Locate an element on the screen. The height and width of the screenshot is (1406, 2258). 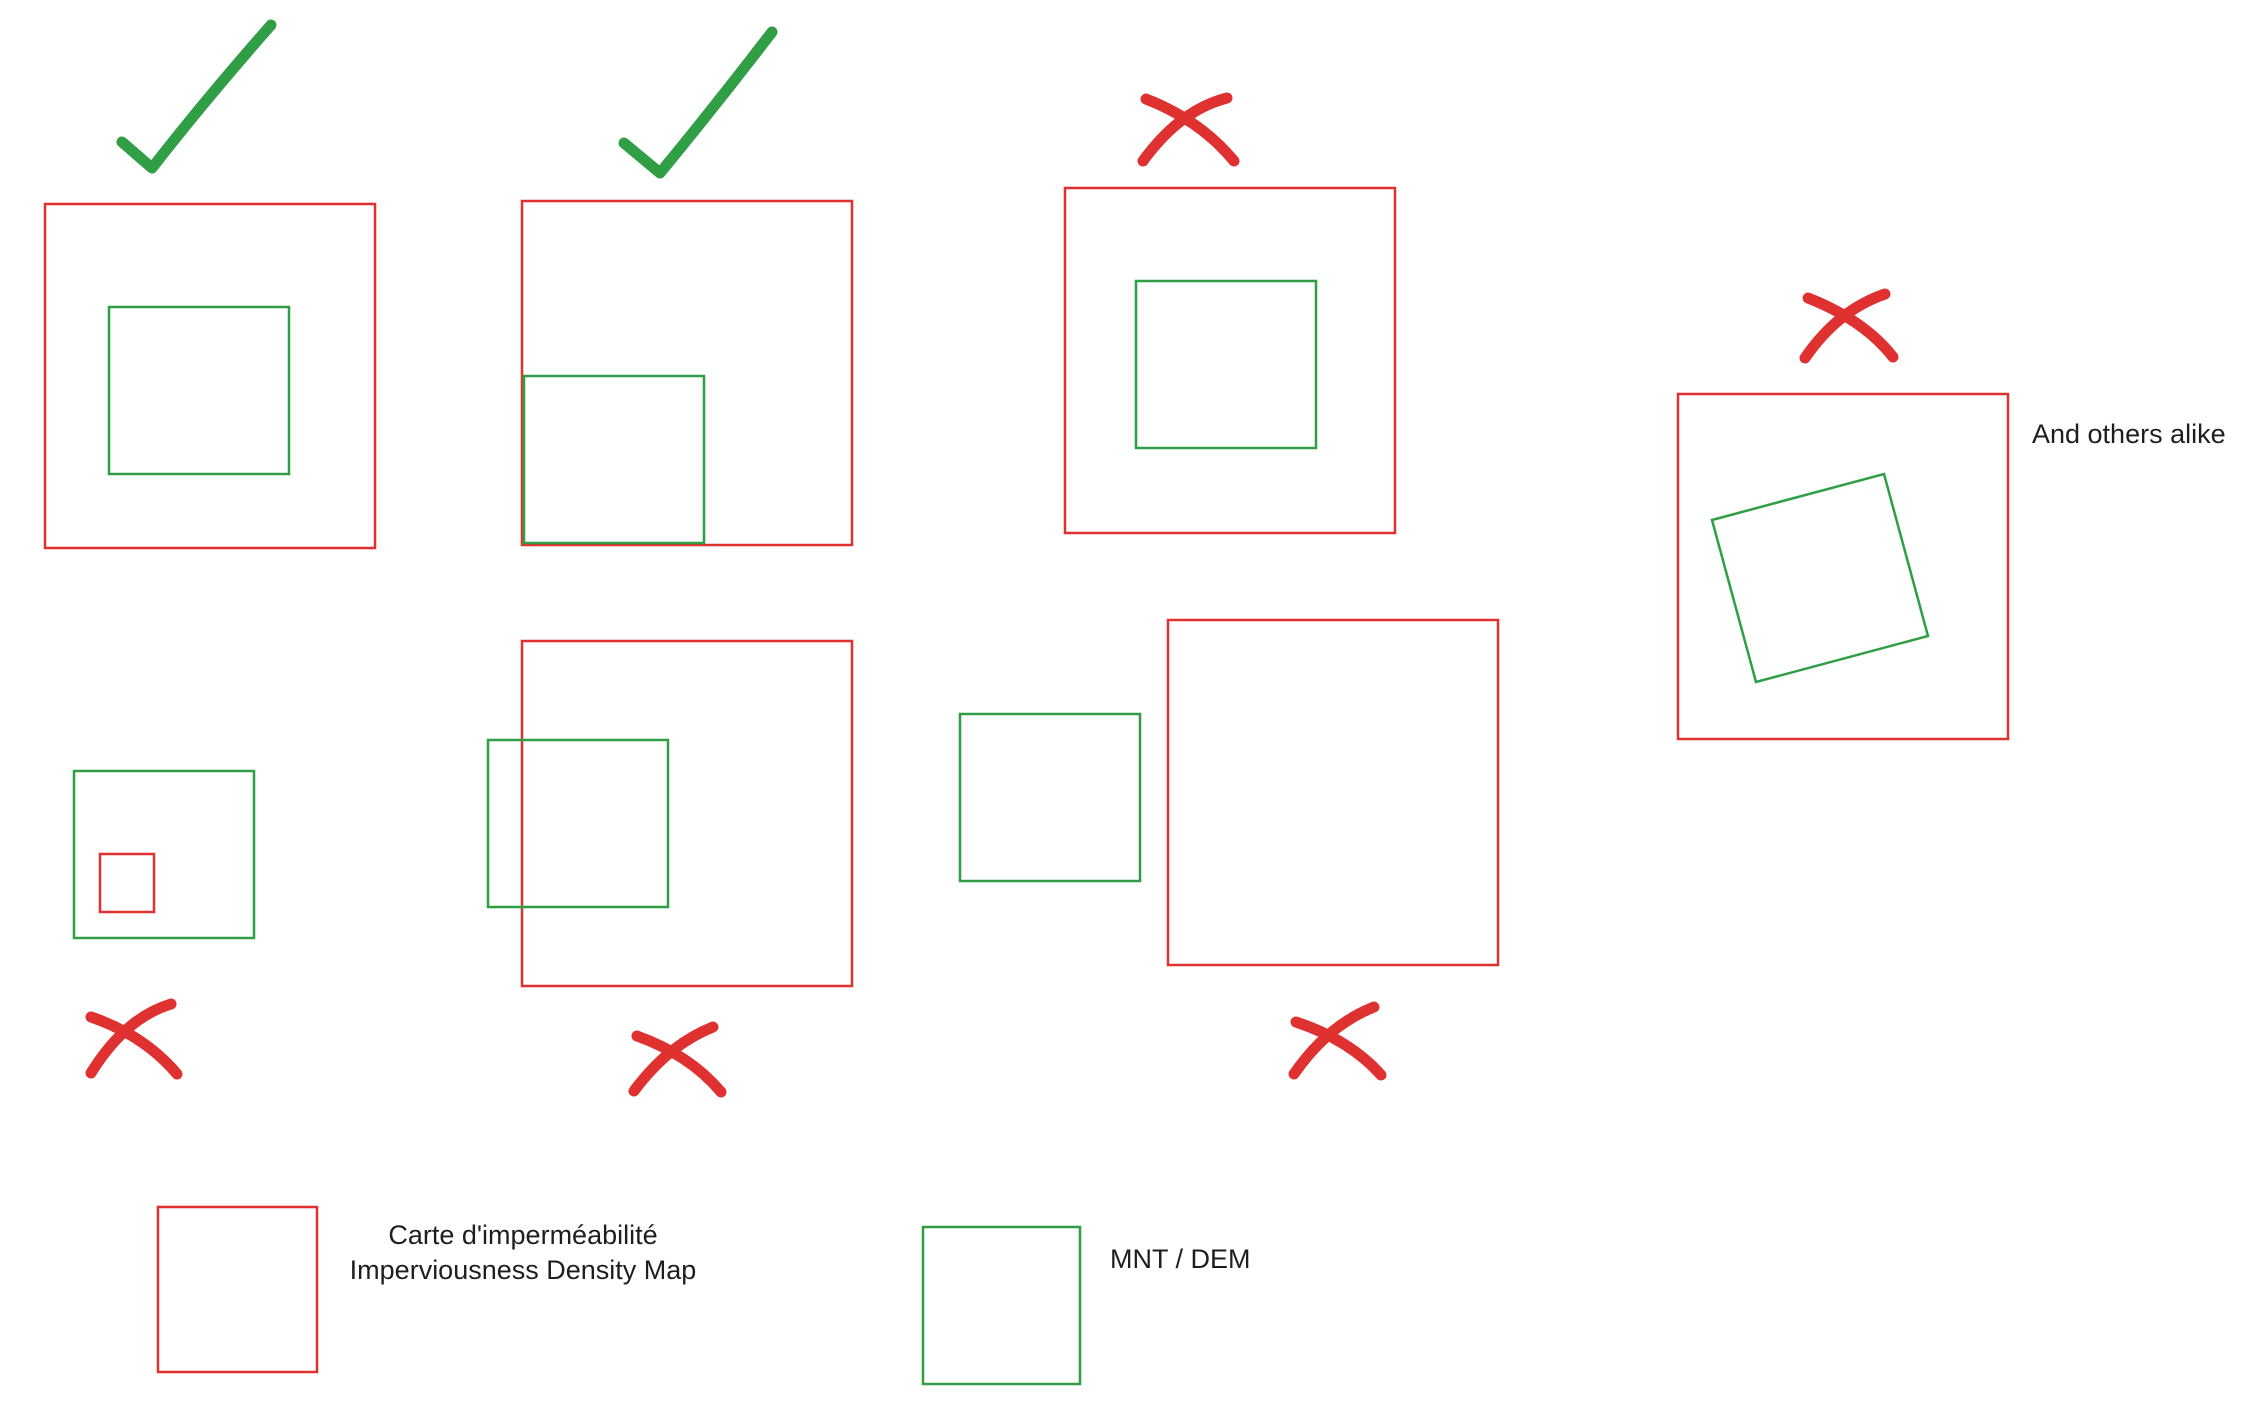
case-green-rotated-inside-red is located at coordinates (1843, 514).